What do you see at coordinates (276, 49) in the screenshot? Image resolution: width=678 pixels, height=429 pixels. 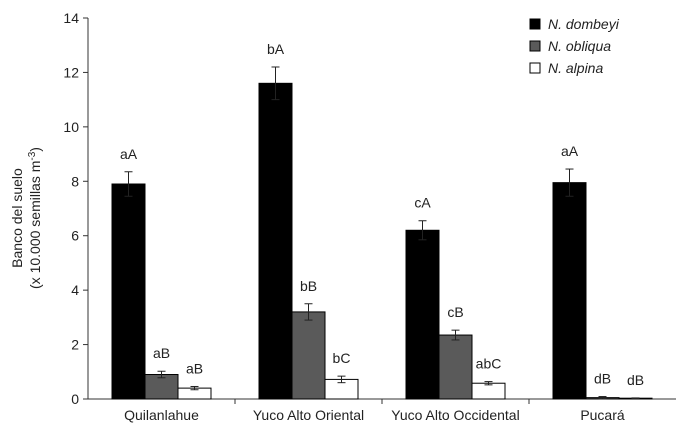 I see `significance-label: bA` at bounding box center [276, 49].